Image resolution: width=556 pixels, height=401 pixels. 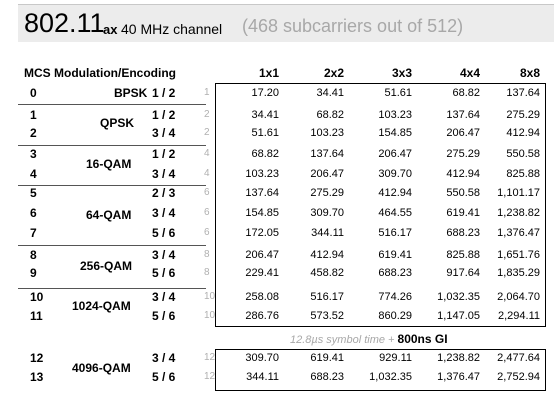 I want to click on mcs-index: 10, so click(x=36, y=297).